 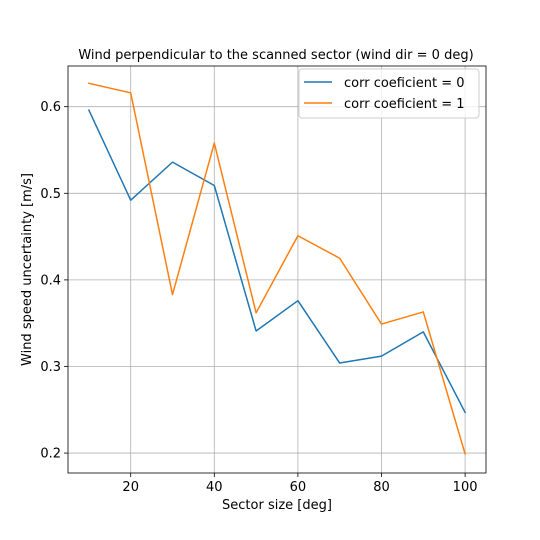 What do you see at coordinates (50, 454) in the screenshot?
I see `y-tick-label: 0.2` at bounding box center [50, 454].